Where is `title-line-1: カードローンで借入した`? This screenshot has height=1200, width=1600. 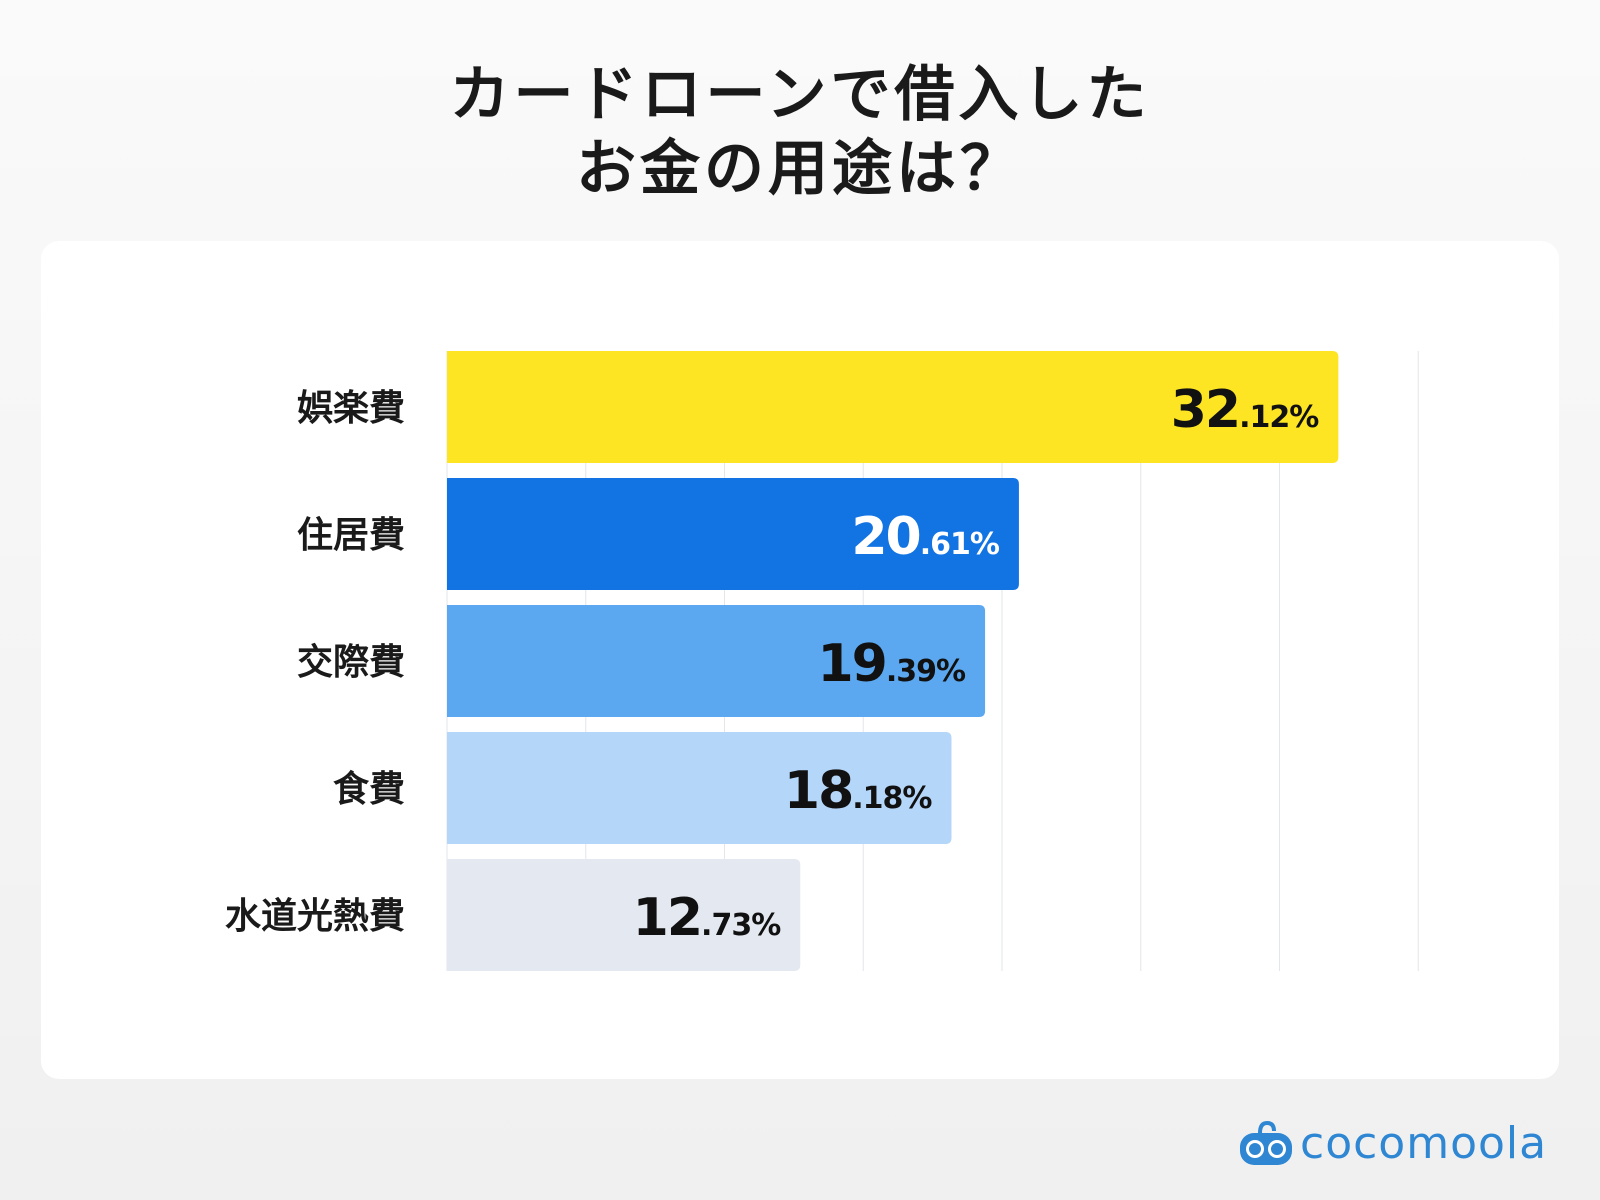 title-line-1: カードローンで借入した is located at coordinates (800, 95).